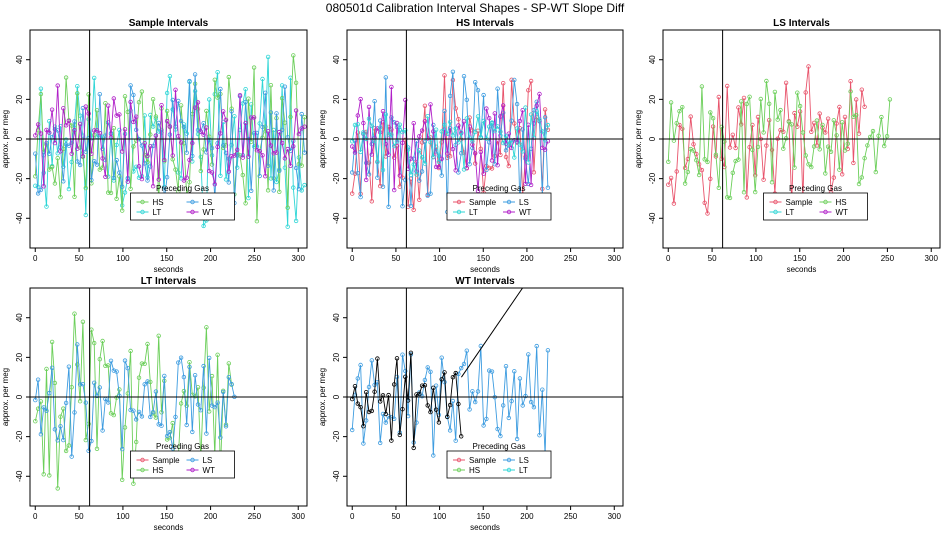 The width and height of the screenshot is (950, 550). What do you see at coordinates (192, 202) in the screenshot?
I see `legend-swatch-point` at bounding box center [192, 202].